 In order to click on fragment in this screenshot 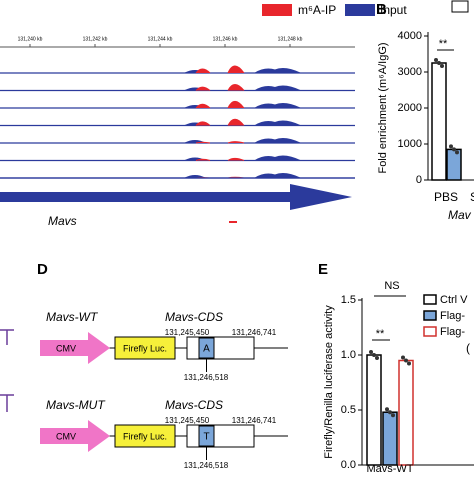, I will do `click(7, 370)`.